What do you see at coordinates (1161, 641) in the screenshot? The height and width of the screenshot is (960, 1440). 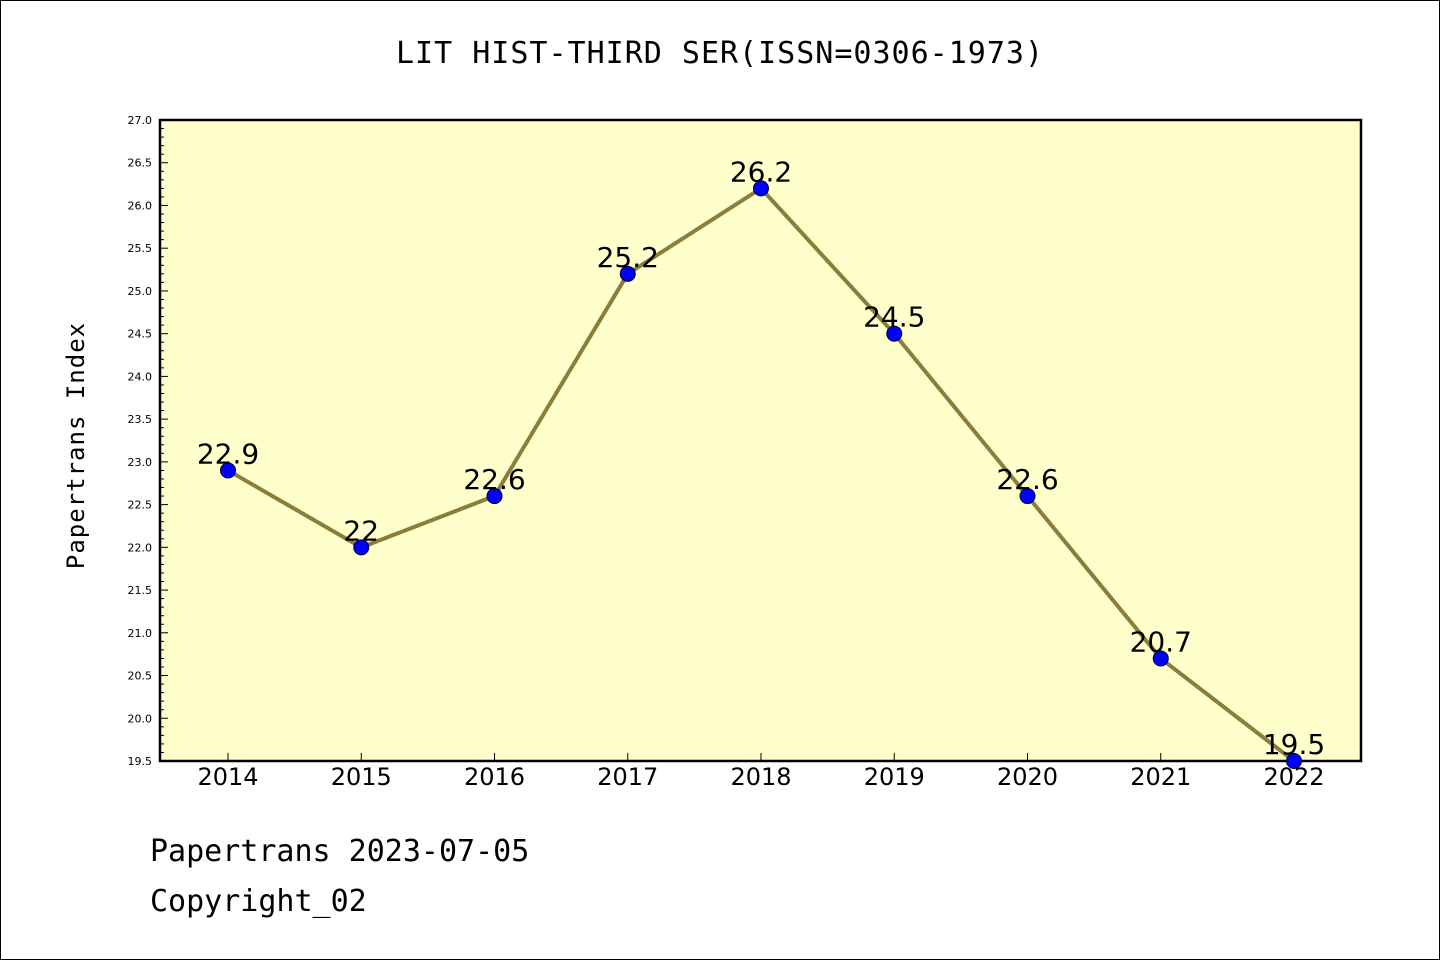 I see `data-label: 20.7` at bounding box center [1161, 641].